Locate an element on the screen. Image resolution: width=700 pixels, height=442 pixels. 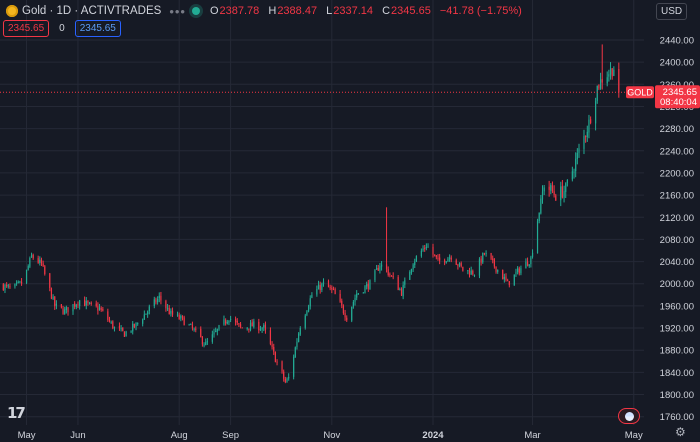
price-tag is located at coordinates (677, 97).